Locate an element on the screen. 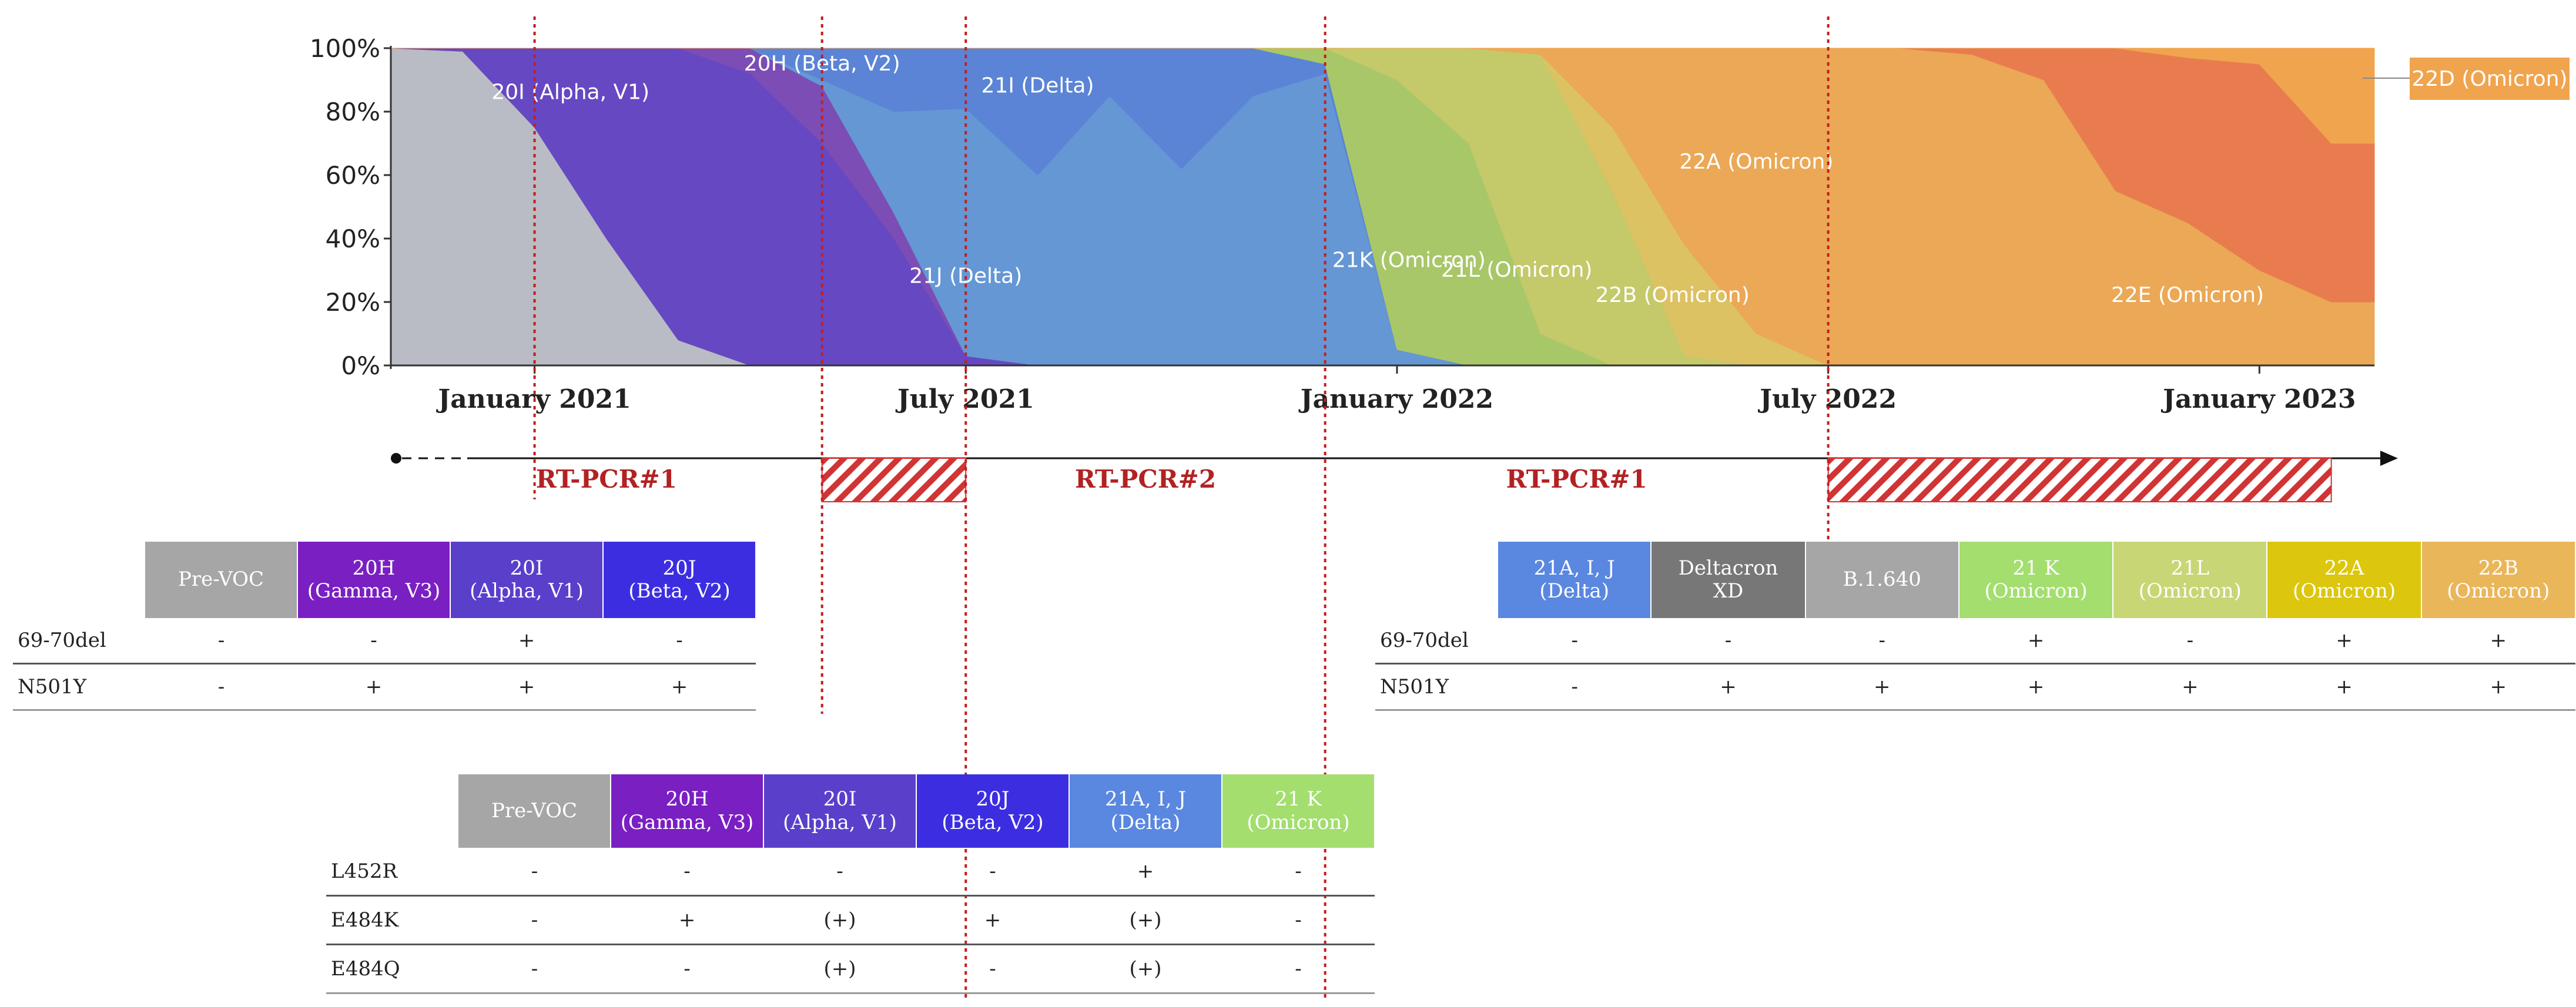 This screenshot has height=1007, width=2576. mutation-cell: (+) is located at coordinates (839, 969).